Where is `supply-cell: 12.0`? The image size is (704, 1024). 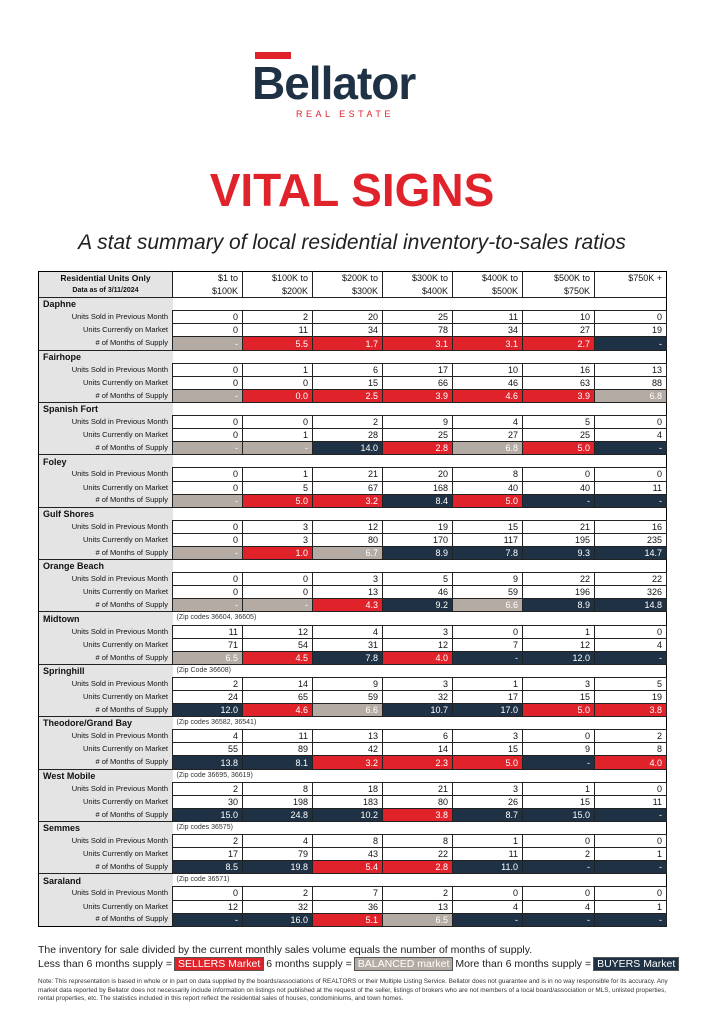
supply-cell: 12.0 is located at coordinates (558, 657).